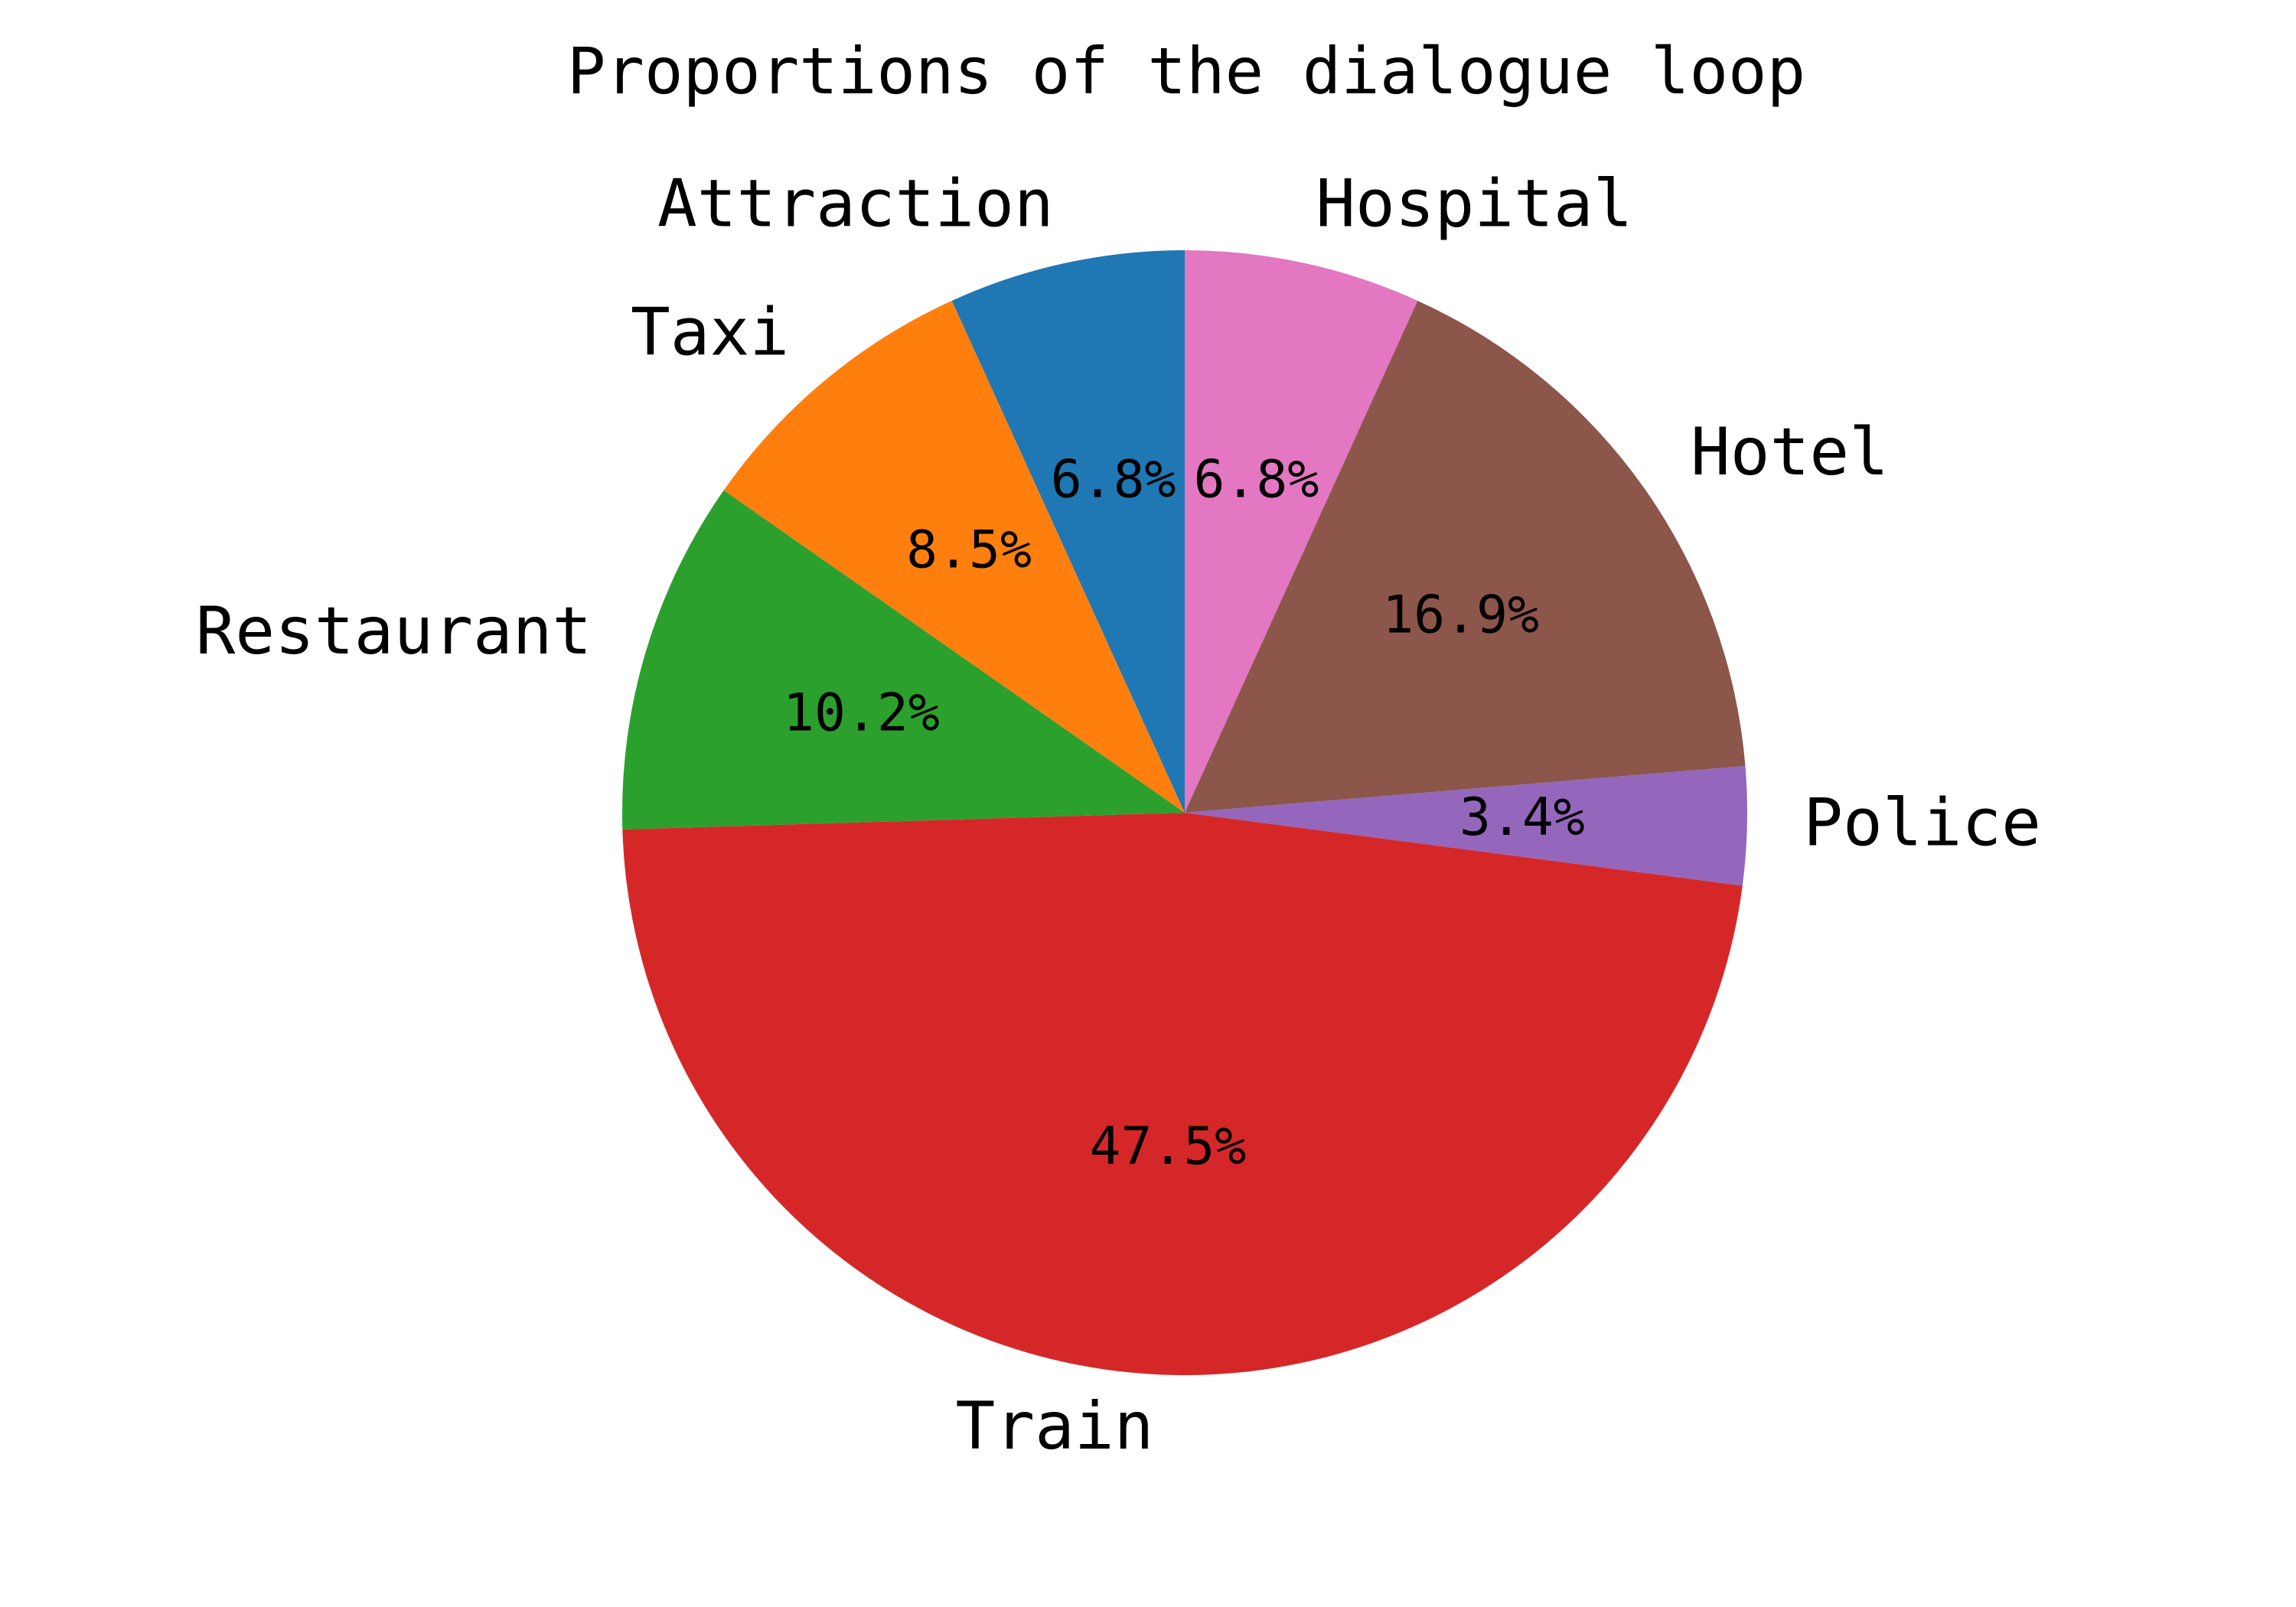  What do you see at coordinates (861, 713) in the screenshot?
I see `slice-percent-restaurant: 10.2%` at bounding box center [861, 713].